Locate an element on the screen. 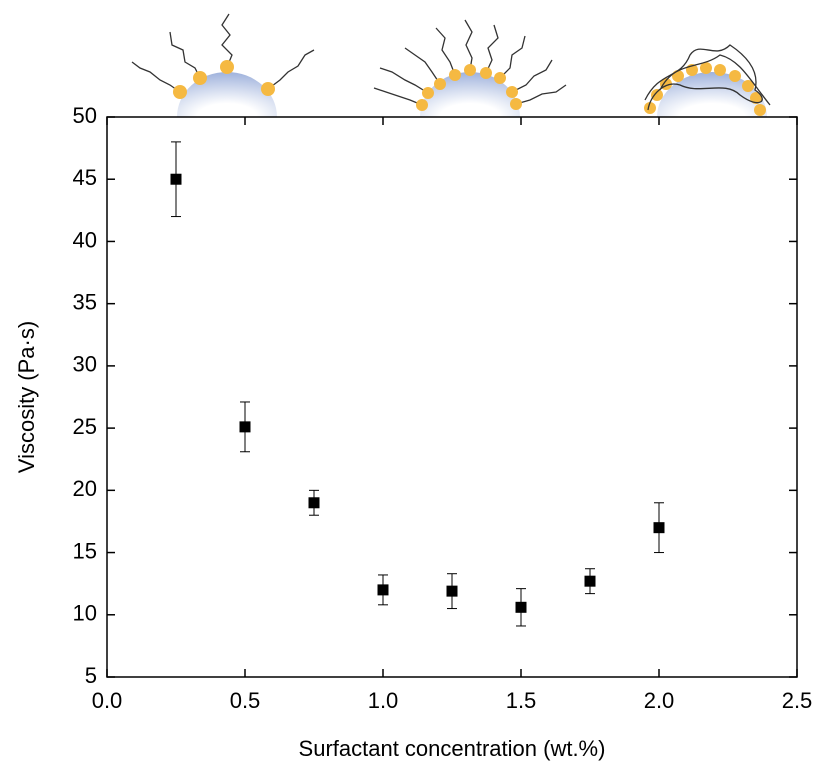 This screenshot has height=777, width=825. y-tick-label: 5 is located at coordinates (91, 675).